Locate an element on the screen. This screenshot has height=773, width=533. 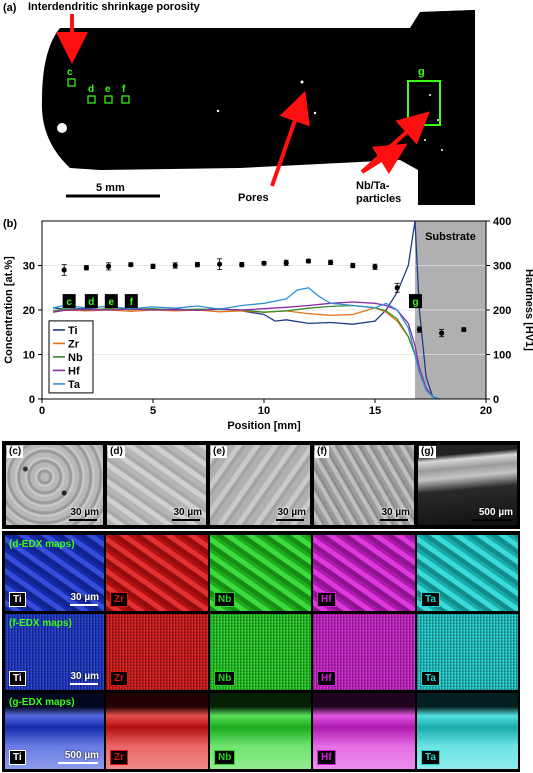
region-tag-d: d is located at coordinates (91, 89).